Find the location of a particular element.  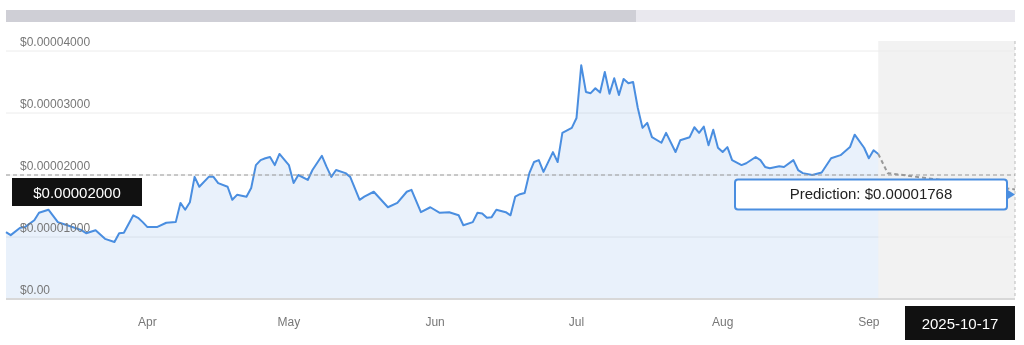

y-tick-label: $0.00004000 is located at coordinates (55, 42).